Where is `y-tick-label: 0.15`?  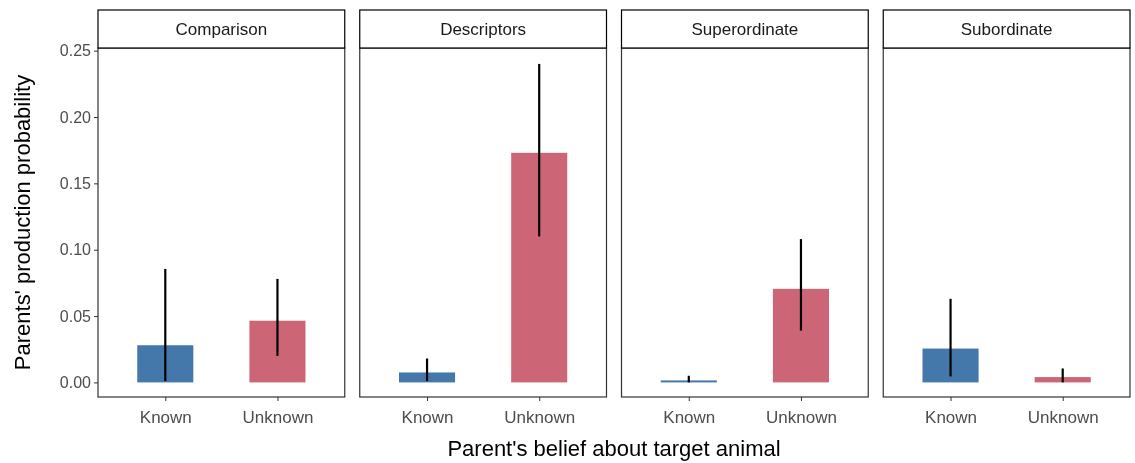
y-tick-label: 0.15 is located at coordinates (75, 183).